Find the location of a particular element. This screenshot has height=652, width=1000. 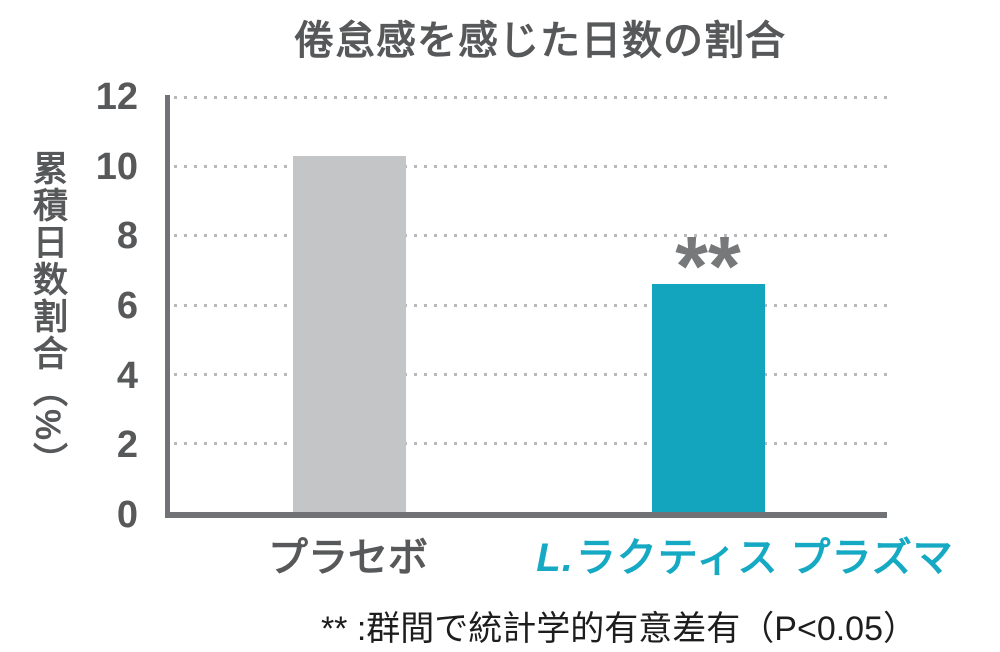

chart-title: 倦怠感を感じた日数の割合 is located at coordinates (540, 41).